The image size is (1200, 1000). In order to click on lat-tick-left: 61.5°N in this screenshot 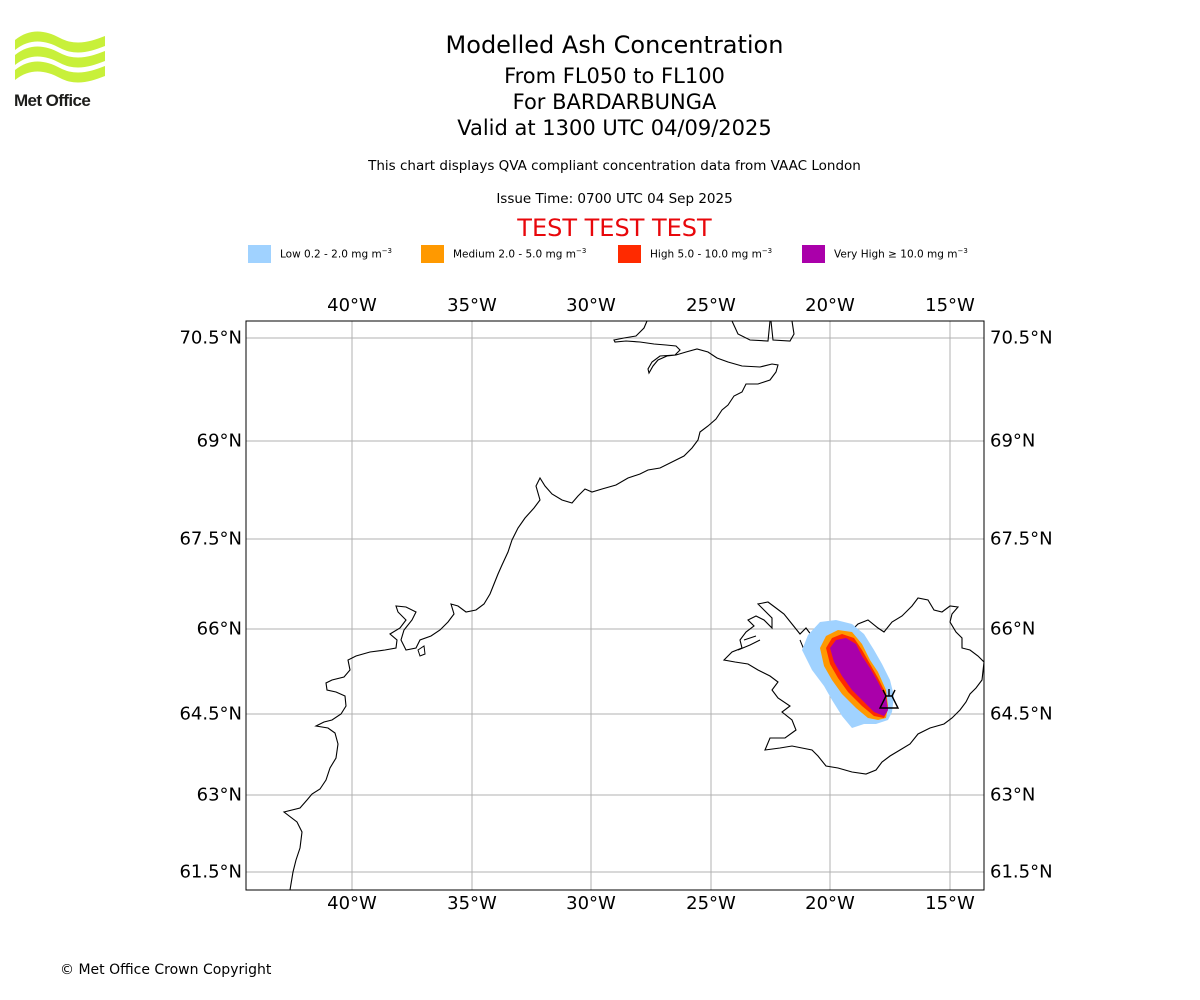, I will do `click(210, 872)`.